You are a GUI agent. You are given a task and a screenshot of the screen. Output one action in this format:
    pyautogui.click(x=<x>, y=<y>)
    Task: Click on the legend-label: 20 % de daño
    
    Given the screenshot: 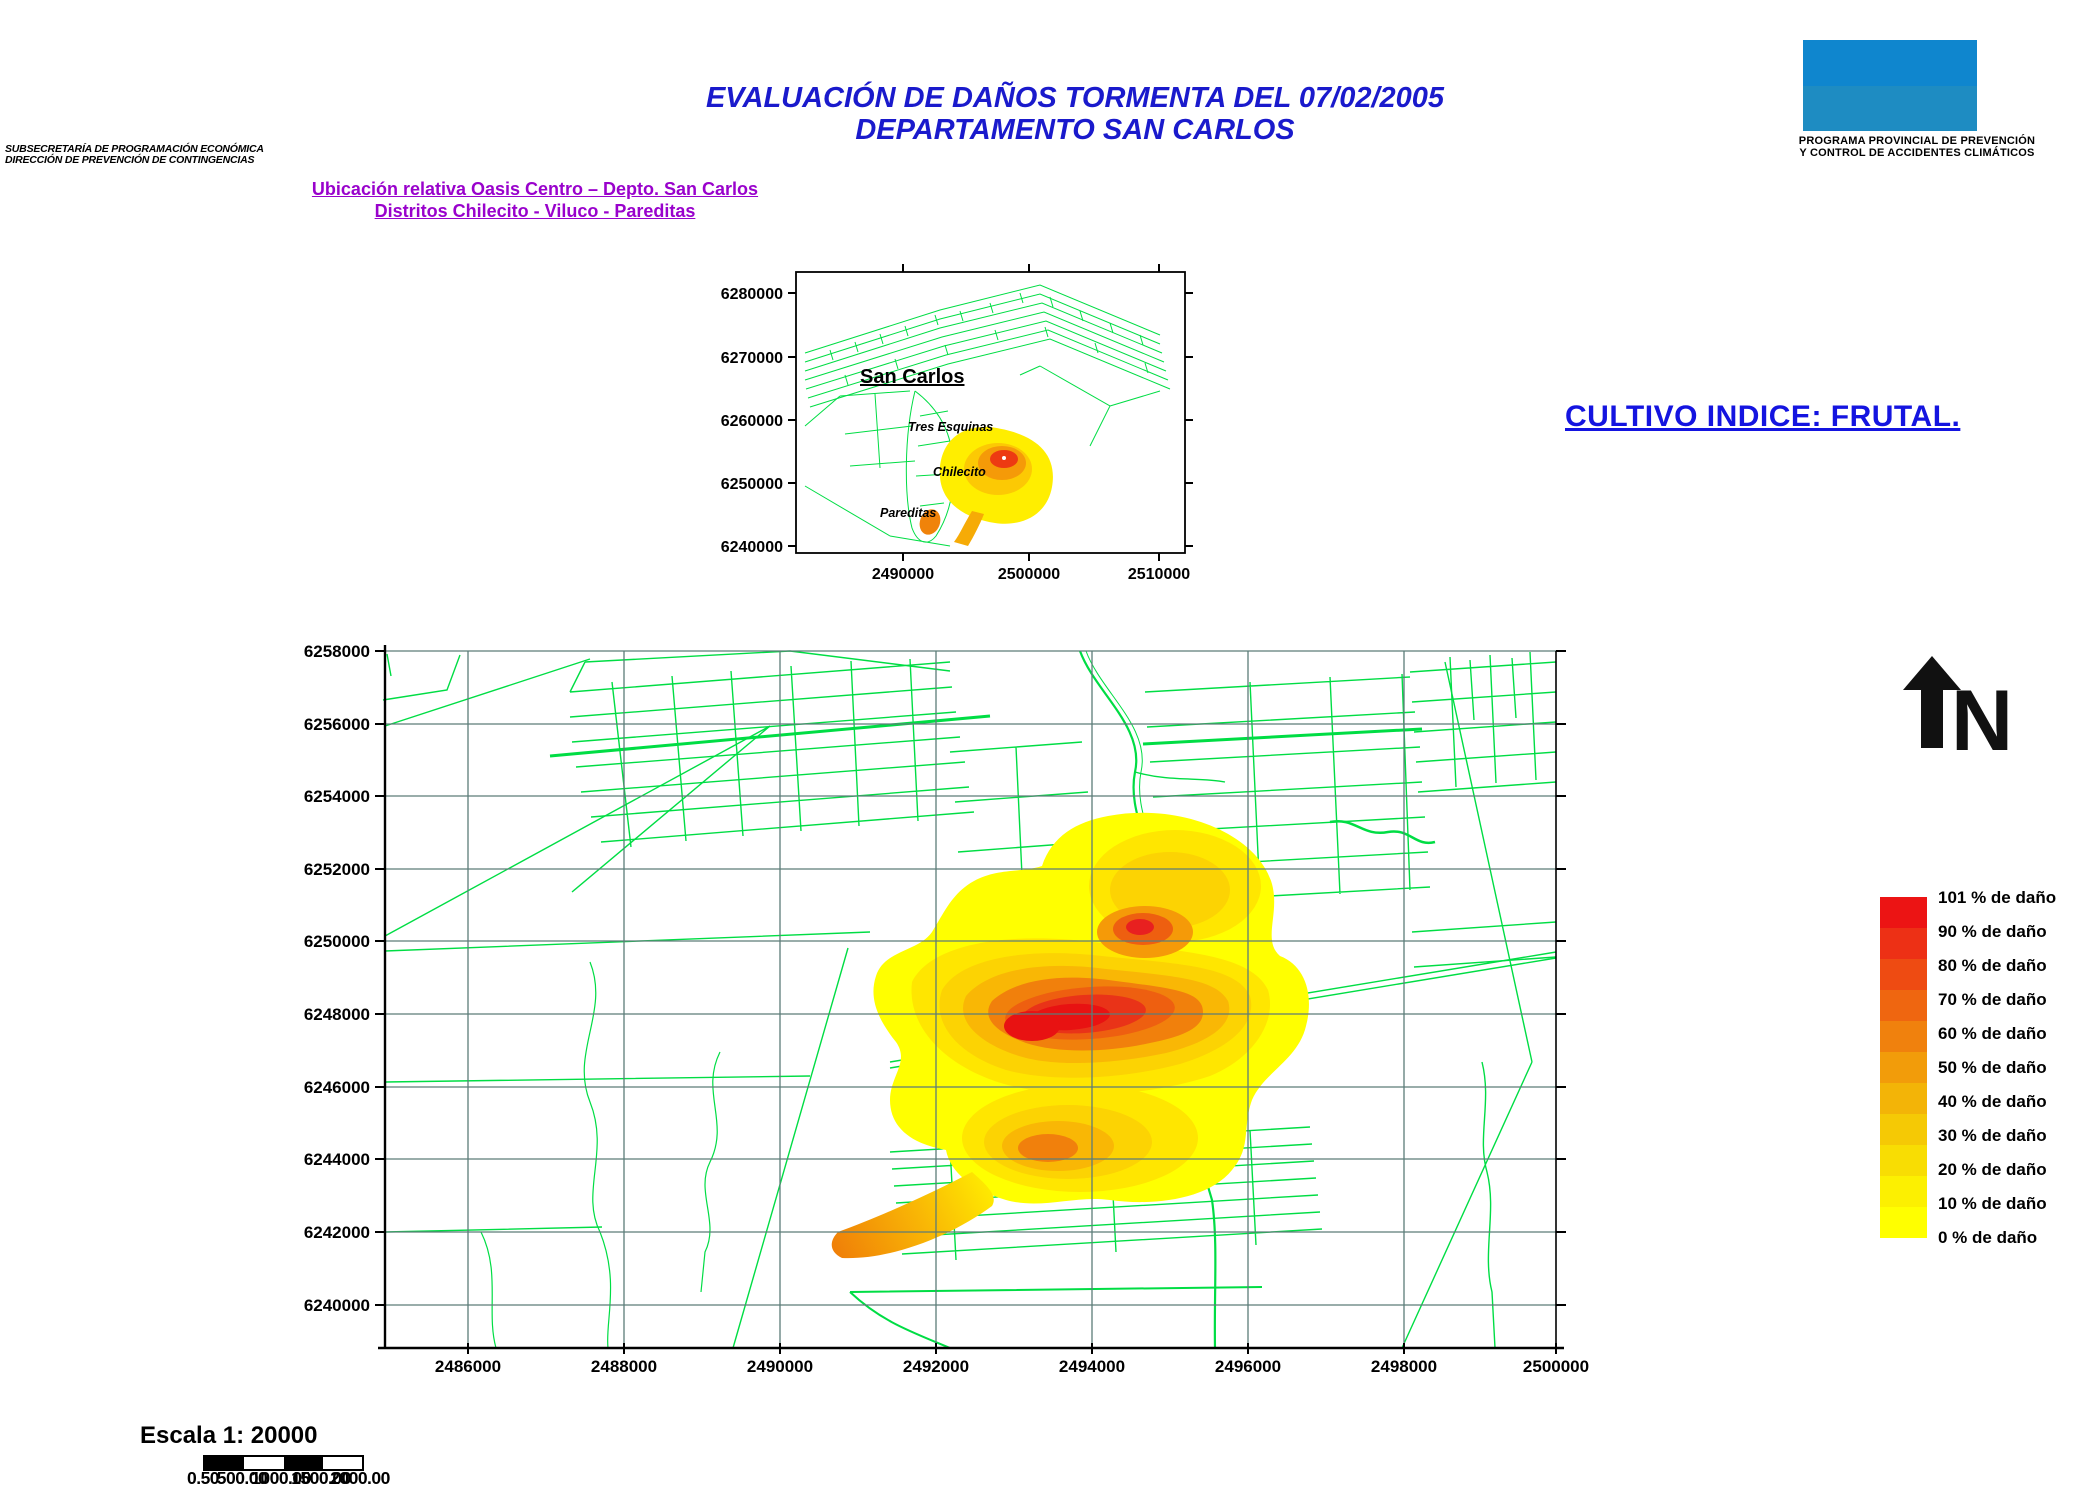 What is the action you would take?
    pyautogui.click(x=1992, y=1169)
    